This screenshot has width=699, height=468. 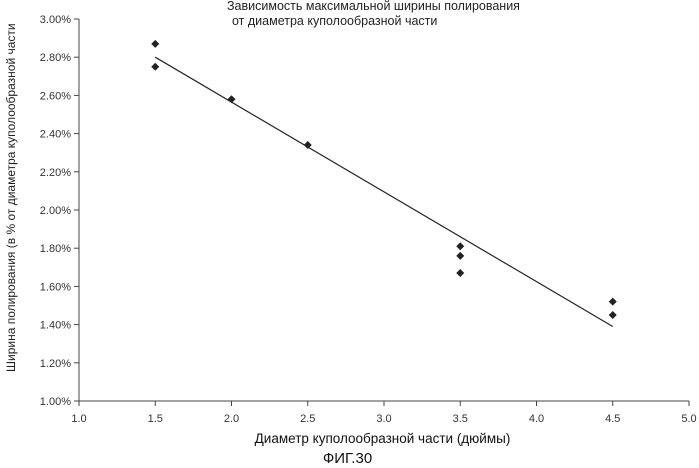 What do you see at coordinates (55, 287) in the screenshot?
I see `y-tick-label: 1.60%` at bounding box center [55, 287].